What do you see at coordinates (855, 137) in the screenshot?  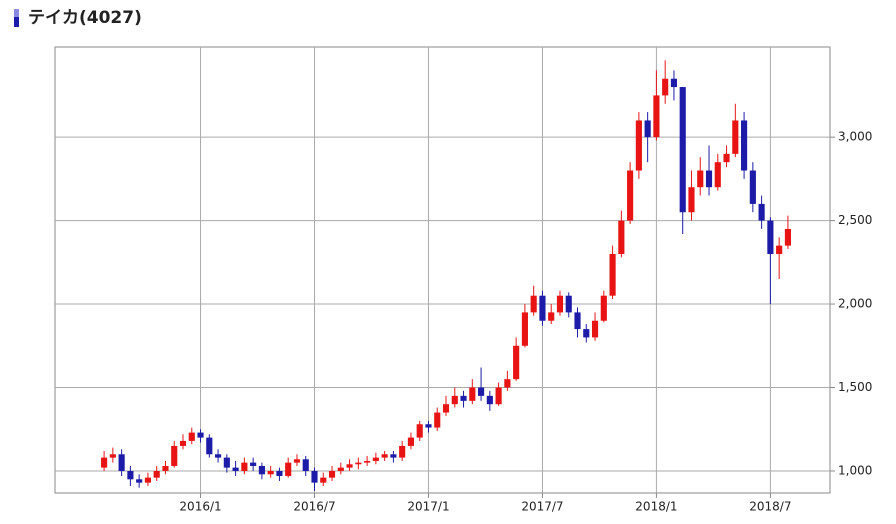 I see `y-tick-label: 3,000` at bounding box center [855, 137].